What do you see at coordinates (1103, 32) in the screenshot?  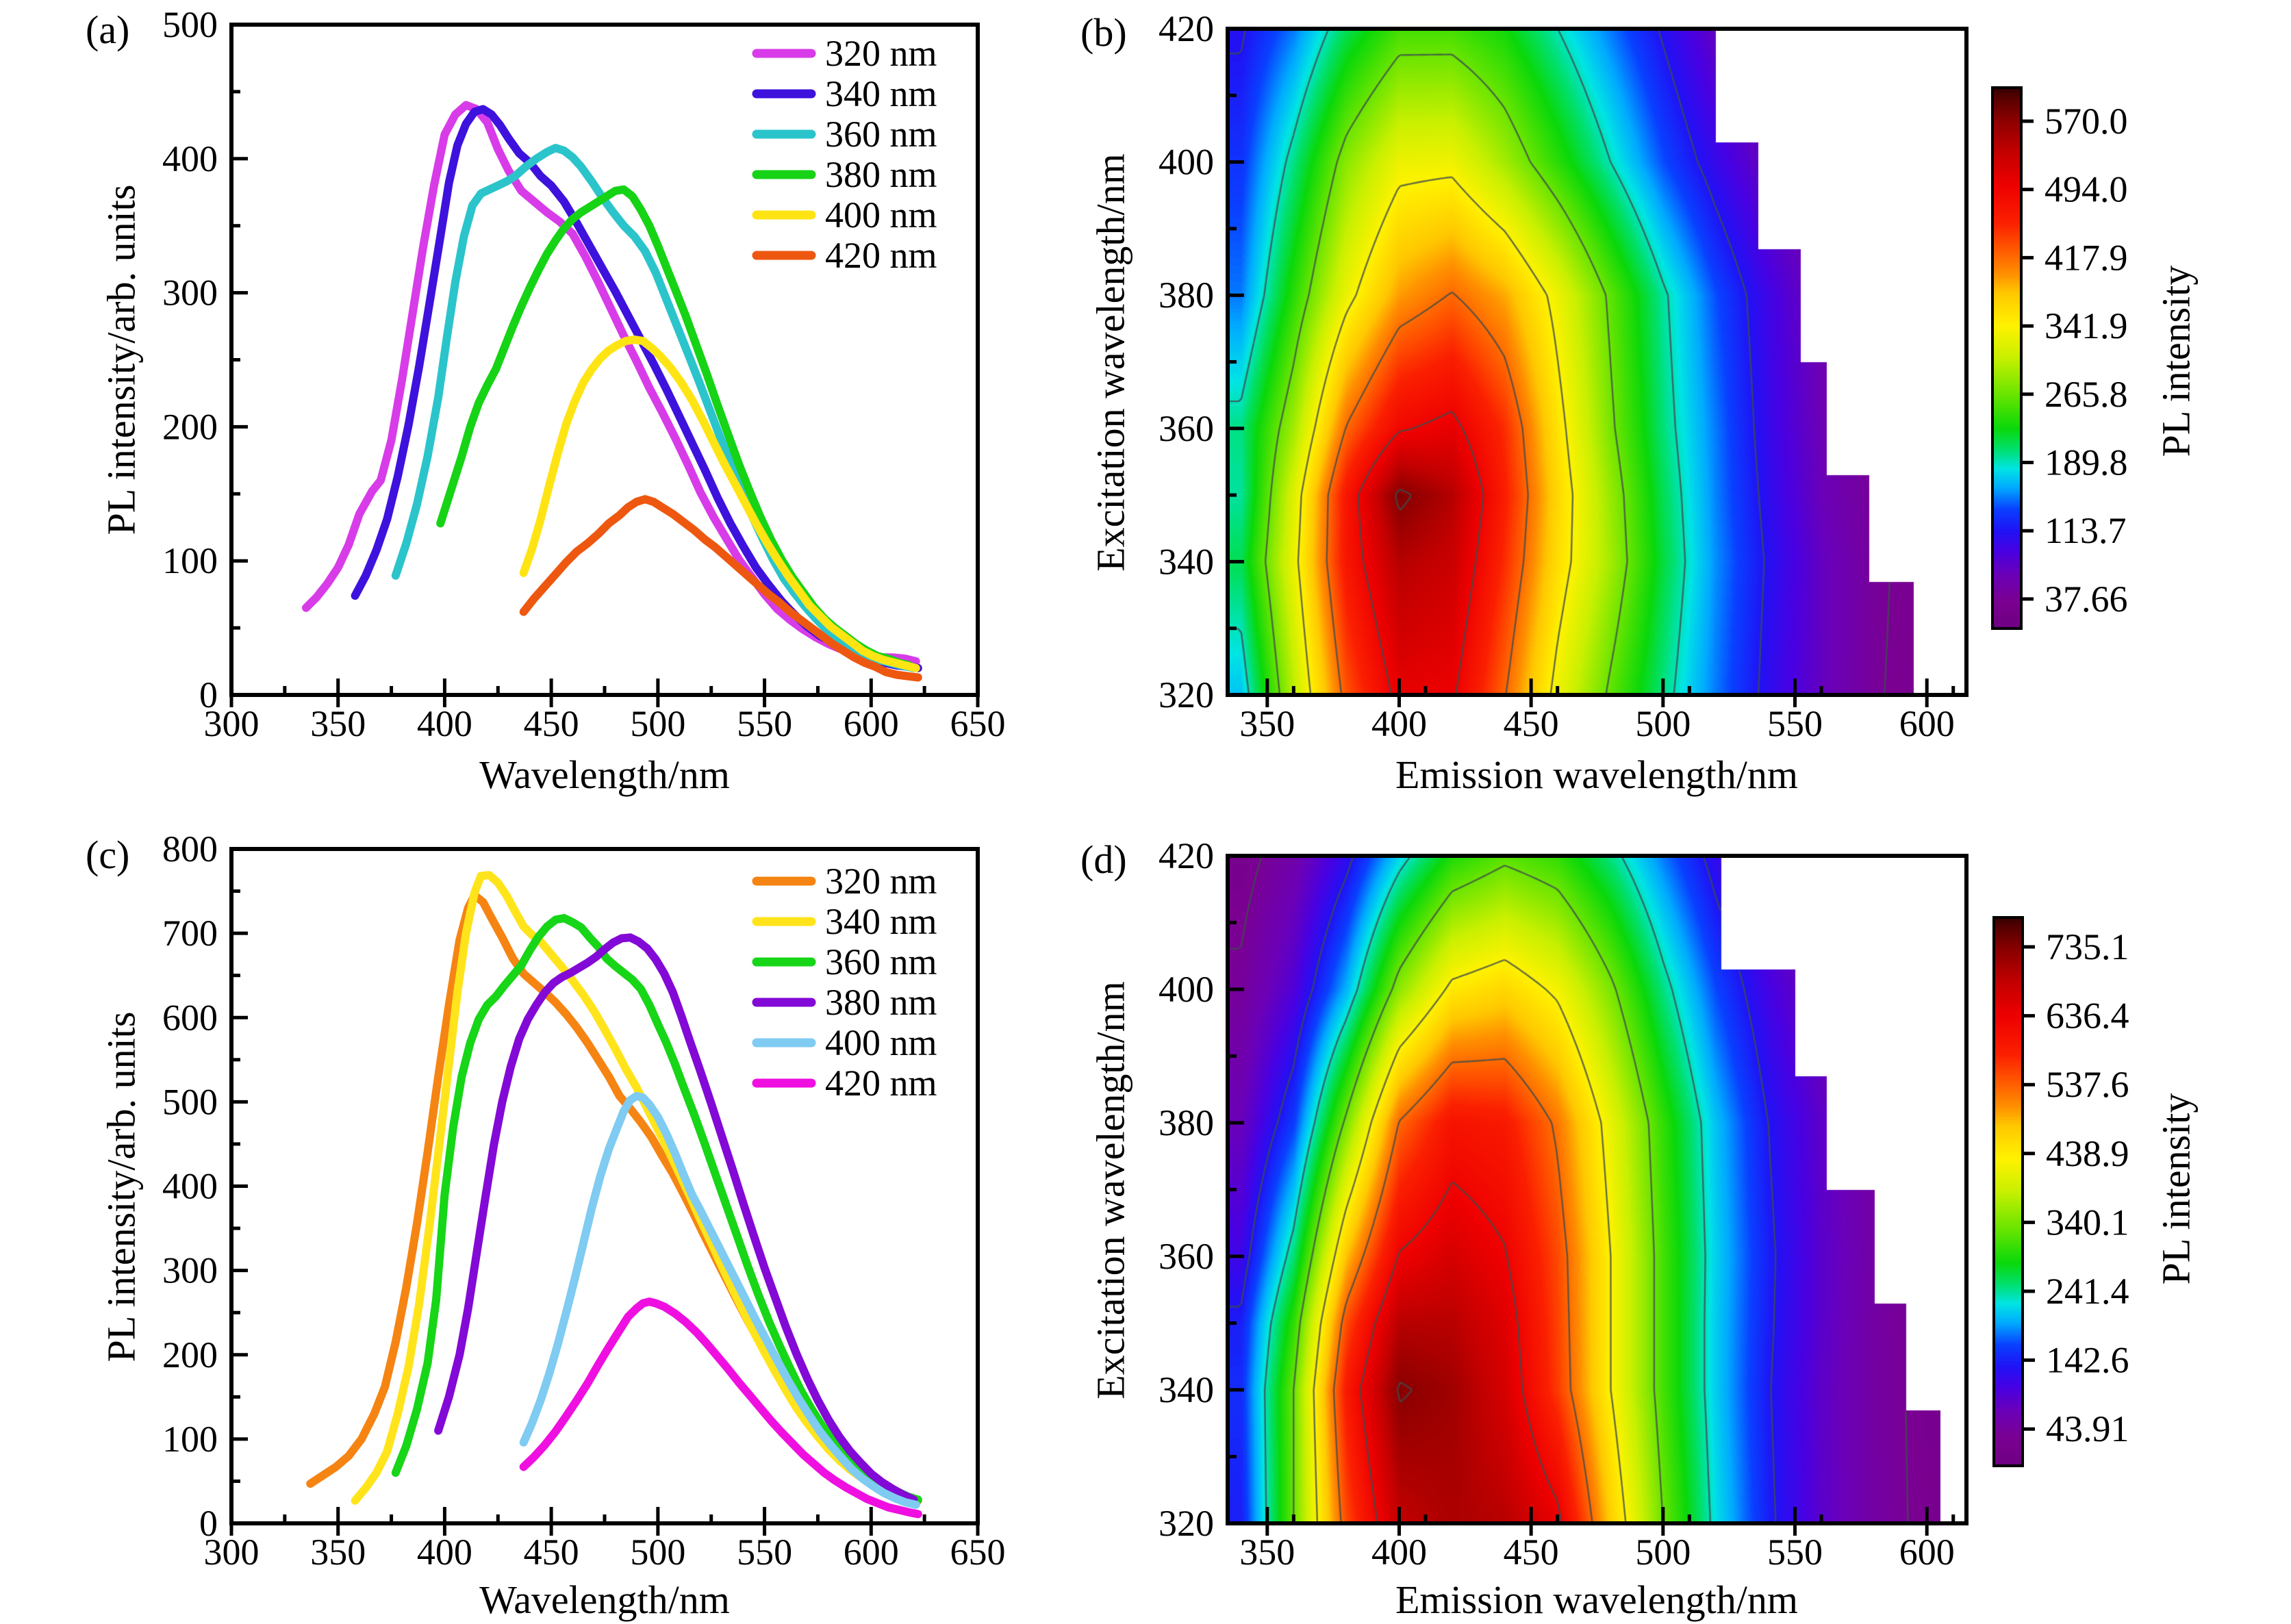 I see `panel-b-tag: (b)` at bounding box center [1103, 32].